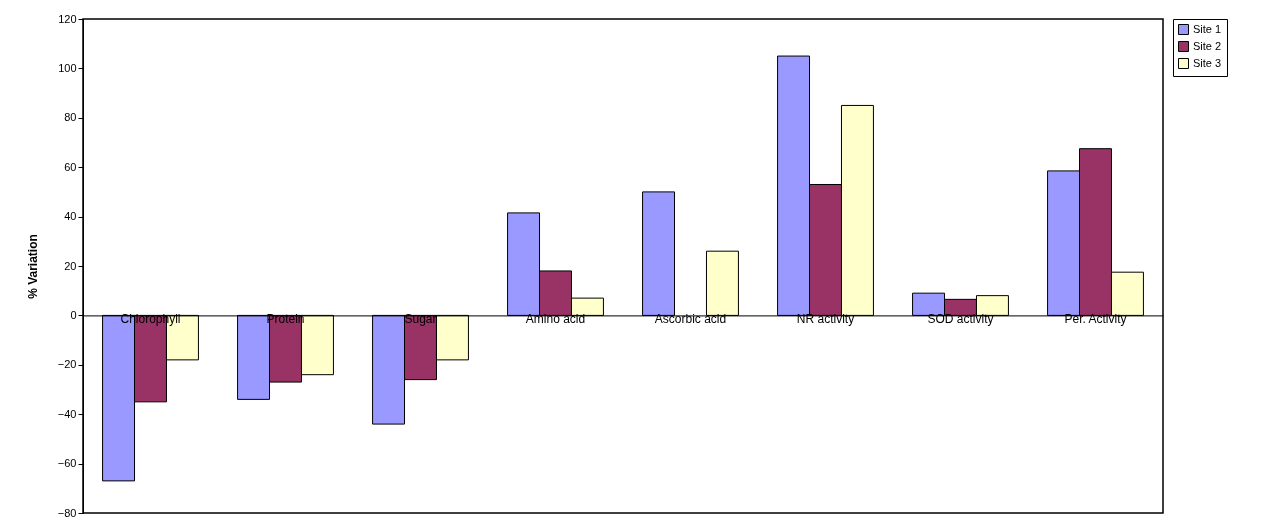 Image resolution: width=1265 pixels, height=523 pixels. Describe the element at coordinates (1207, 45) in the screenshot. I see `legend-label: Site 2` at that location.